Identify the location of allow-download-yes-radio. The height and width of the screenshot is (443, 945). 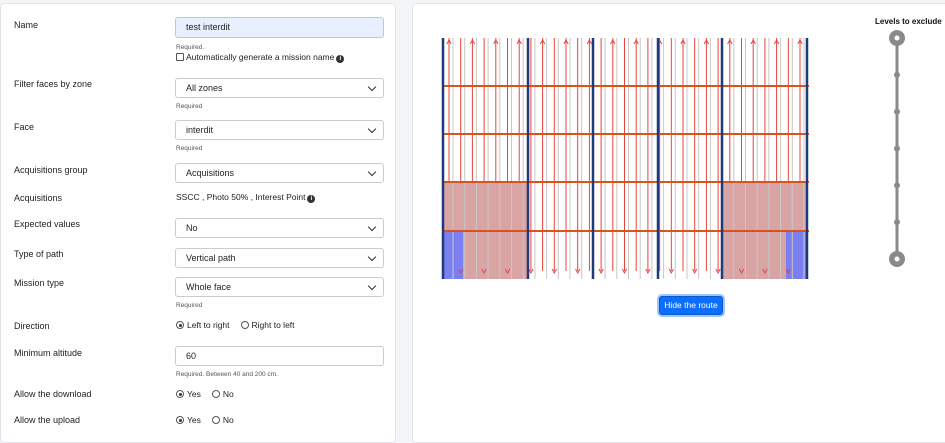
(180, 394).